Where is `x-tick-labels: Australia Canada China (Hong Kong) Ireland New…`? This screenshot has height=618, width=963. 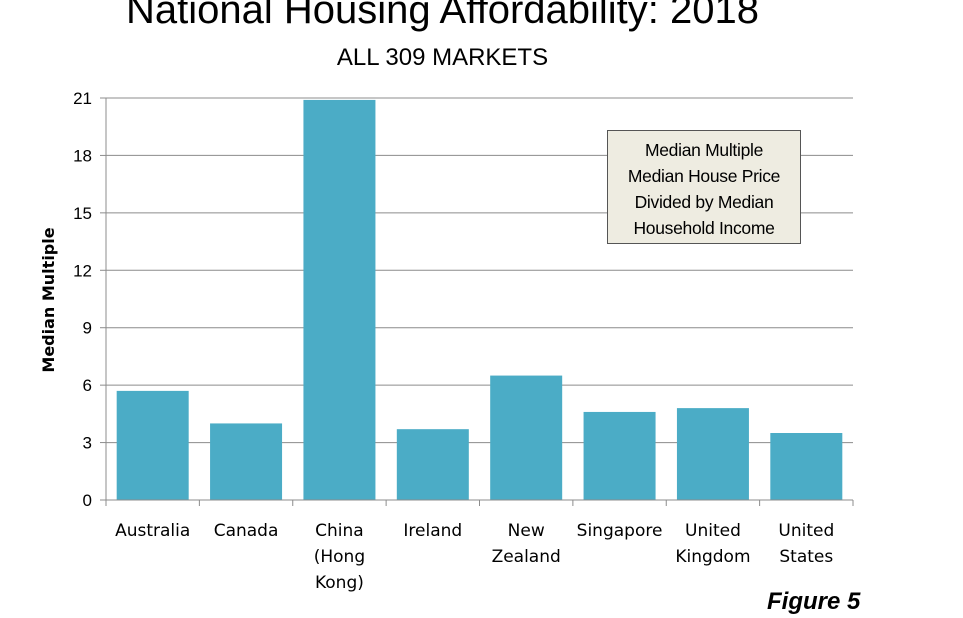
x-tick-labels: Australia Canada China (Hong Kong) Ireland New… is located at coordinates (474, 557).